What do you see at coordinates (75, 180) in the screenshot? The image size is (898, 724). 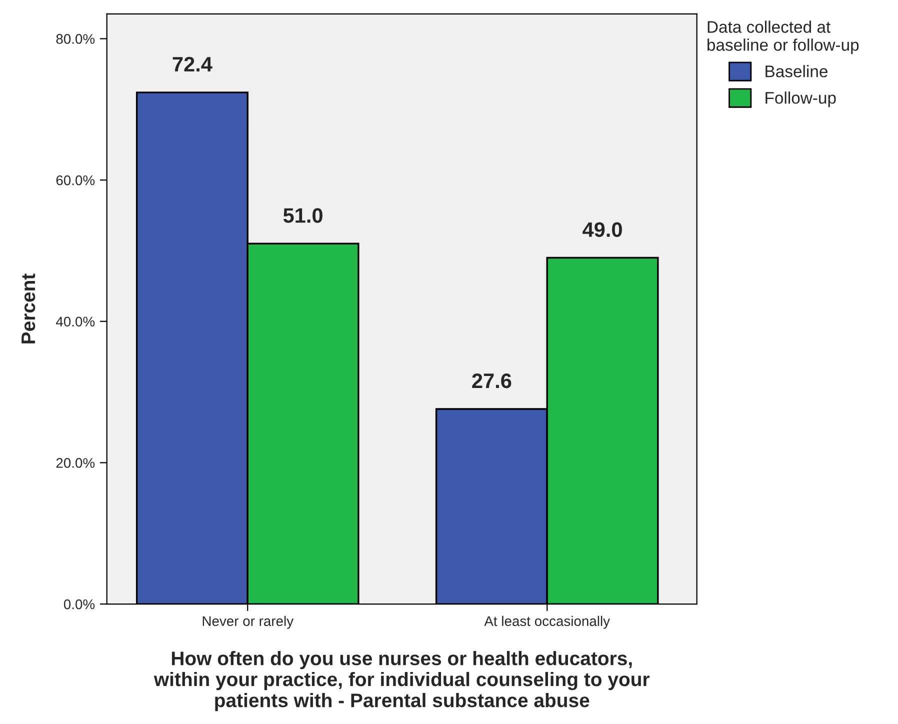 I see `y-tick-label: 60.0%` at bounding box center [75, 180].